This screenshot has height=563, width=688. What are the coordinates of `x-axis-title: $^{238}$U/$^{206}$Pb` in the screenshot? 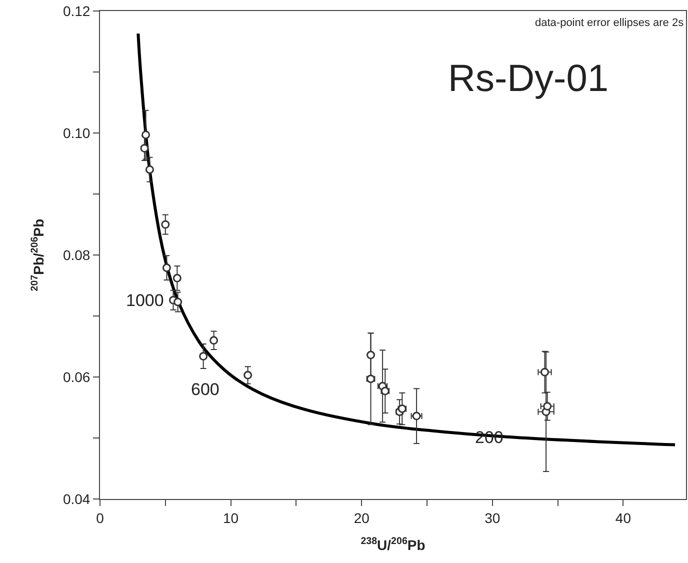 It's located at (393, 545).